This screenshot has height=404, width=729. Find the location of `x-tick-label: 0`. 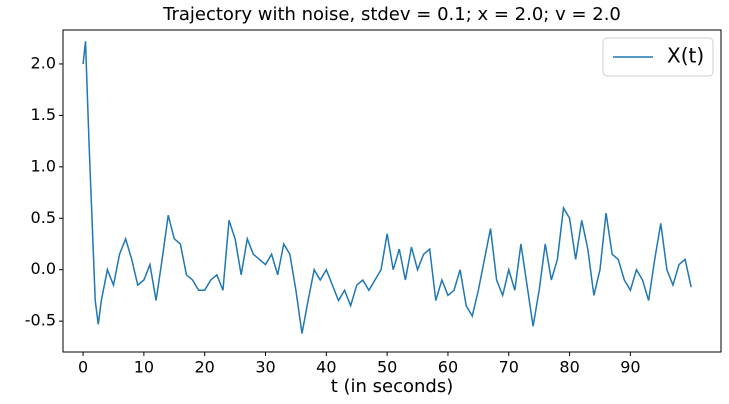

x-tick-label: 0 is located at coordinates (83, 367).